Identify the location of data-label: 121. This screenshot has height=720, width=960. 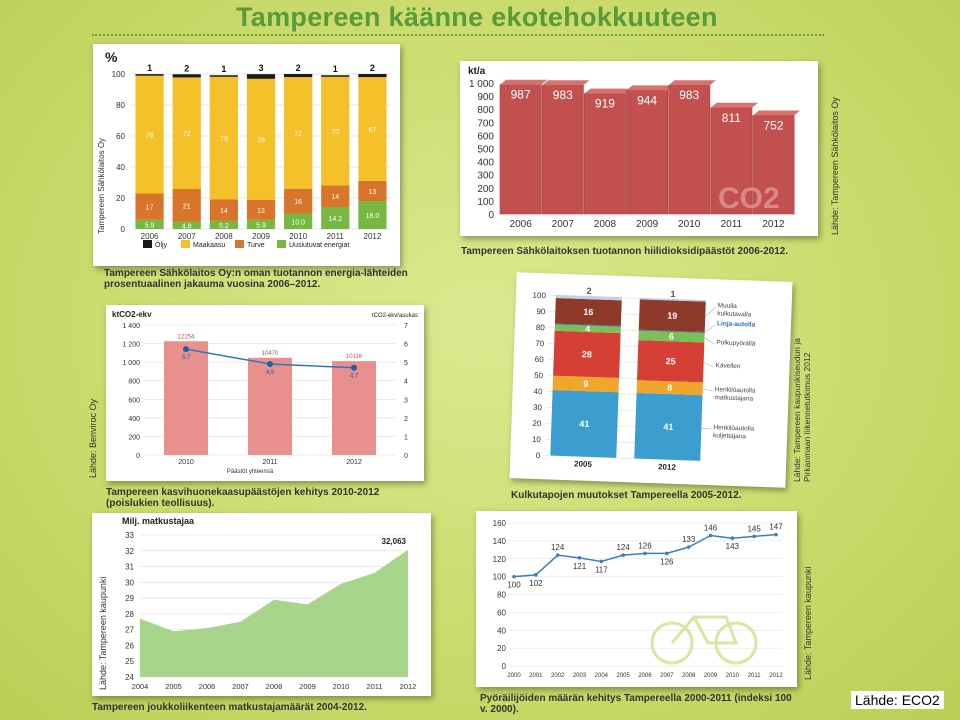
(580, 566).